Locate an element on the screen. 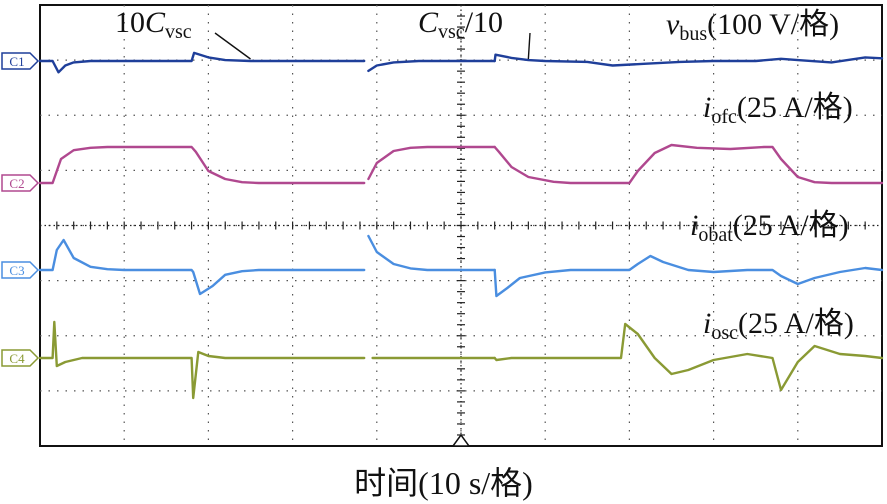 The width and height of the screenshot is (887, 504). trace-i_obat-seg0 is located at coordinates (202, 267).